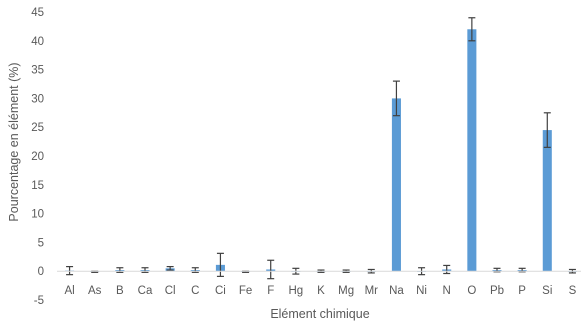 This screenshot has width=581, height=325. Describe the element at coordinates (472, 150) in the screenshot. I see `bar-o` at that location.